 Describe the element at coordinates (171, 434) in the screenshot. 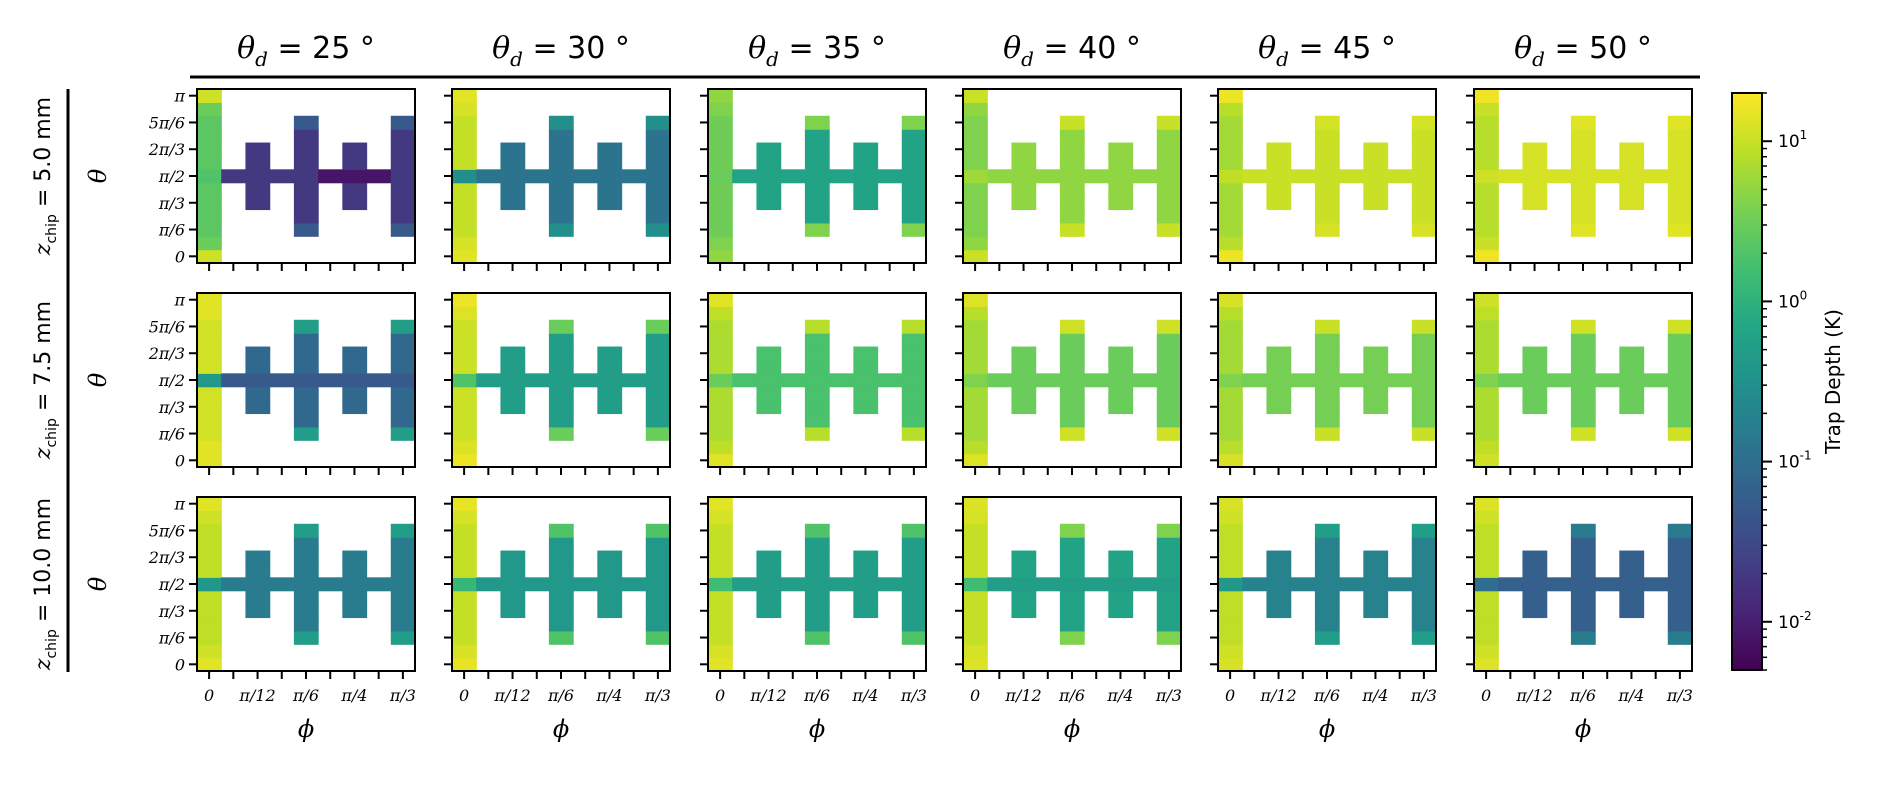

I see `y-tick-label: π/6` at that location.